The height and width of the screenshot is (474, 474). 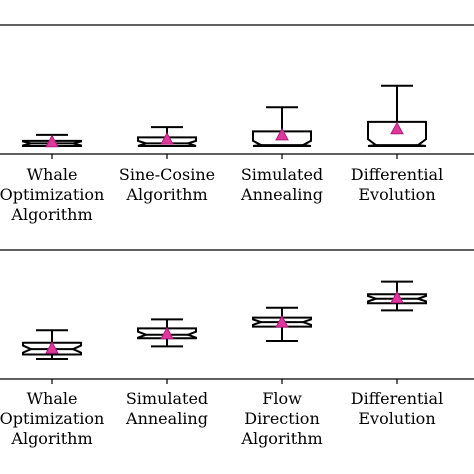 I want to click on x-tick-label-line: Flow, so click(x=282, y=398).